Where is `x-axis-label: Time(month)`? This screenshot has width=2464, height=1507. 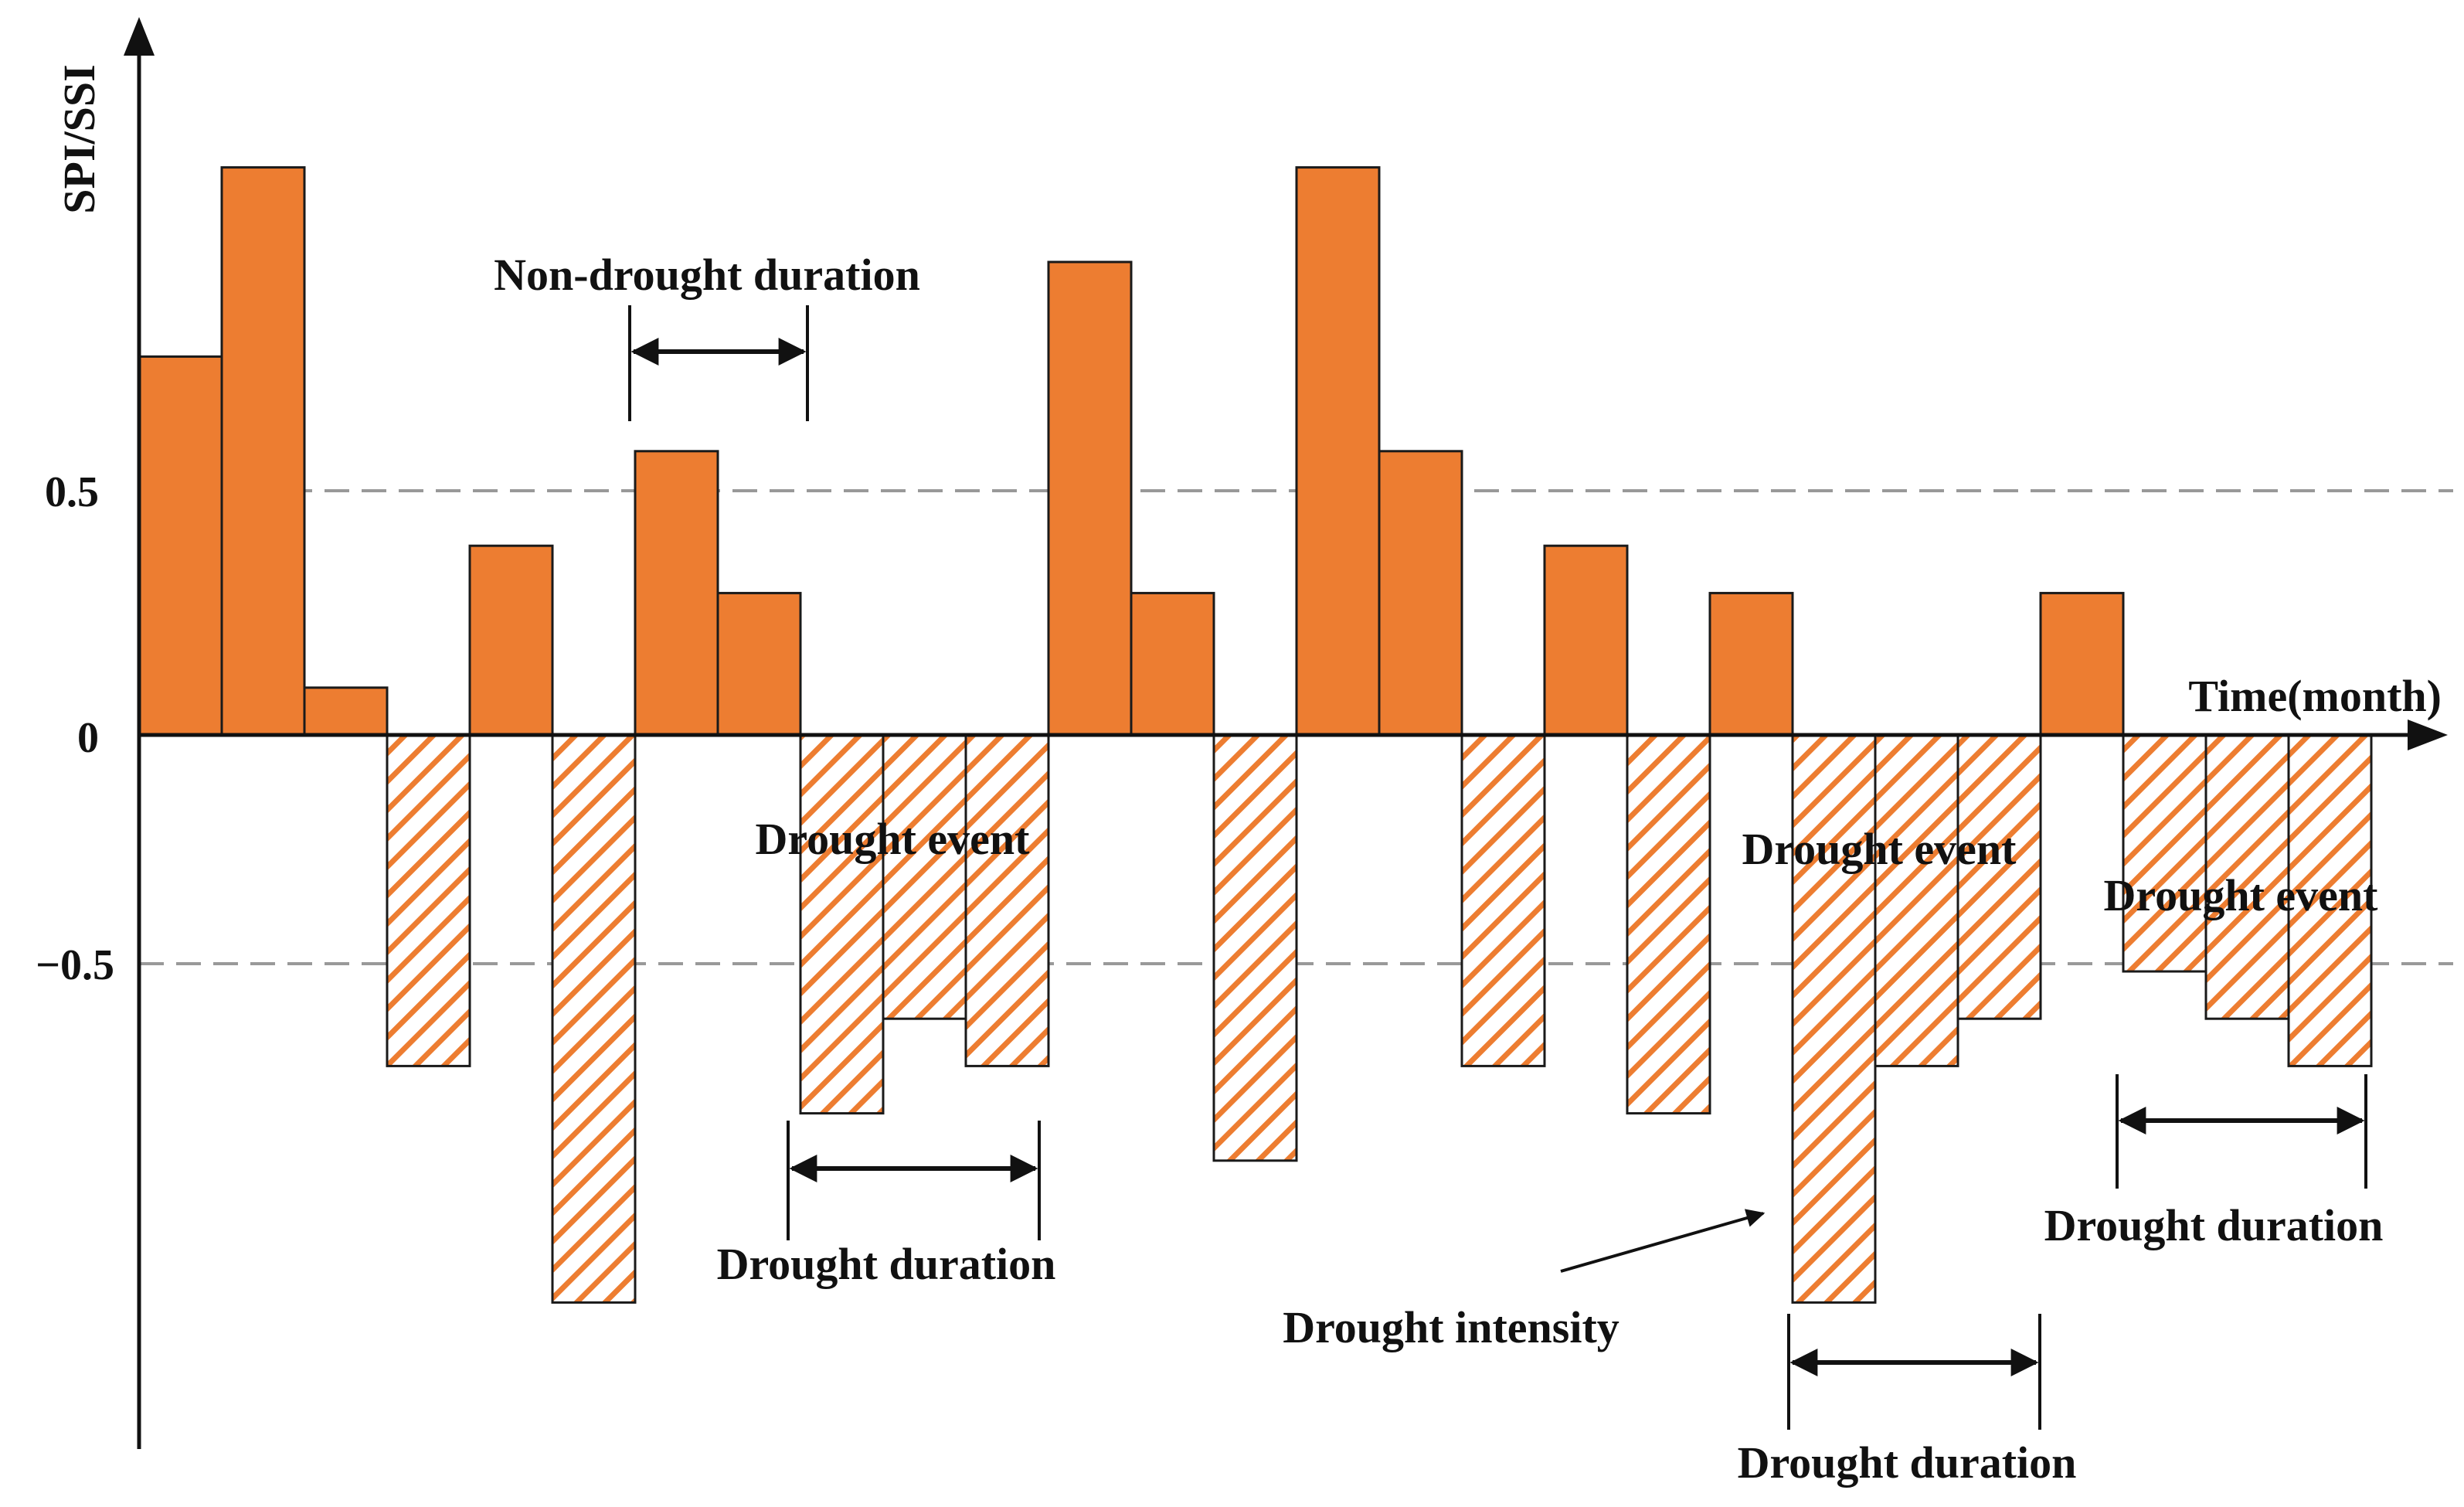
x-axis-label: Time(month) is located at coordinates (2315, 696).